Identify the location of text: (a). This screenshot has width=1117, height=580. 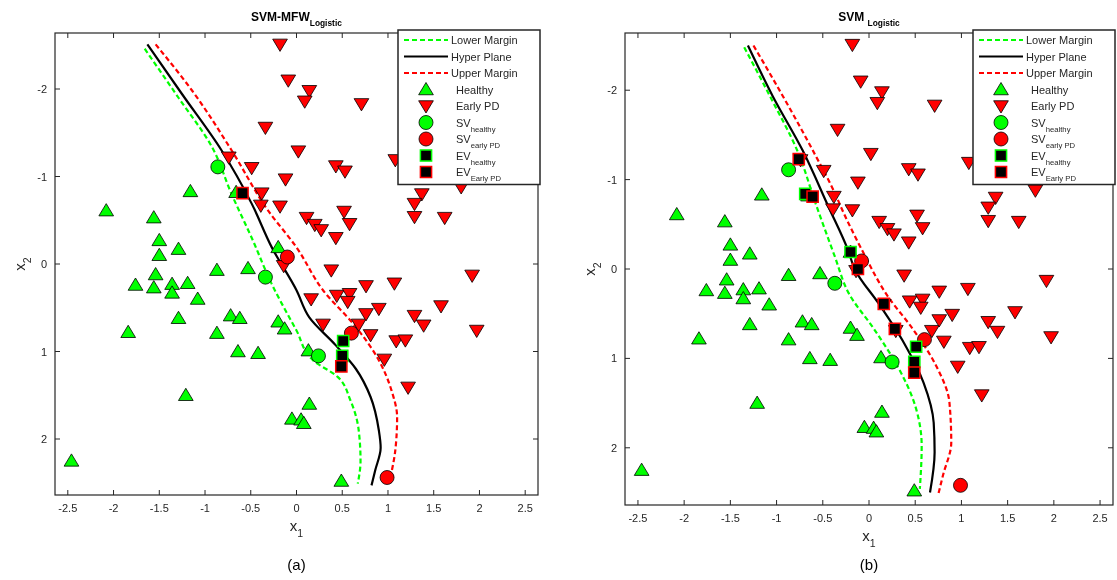
(296, 564).